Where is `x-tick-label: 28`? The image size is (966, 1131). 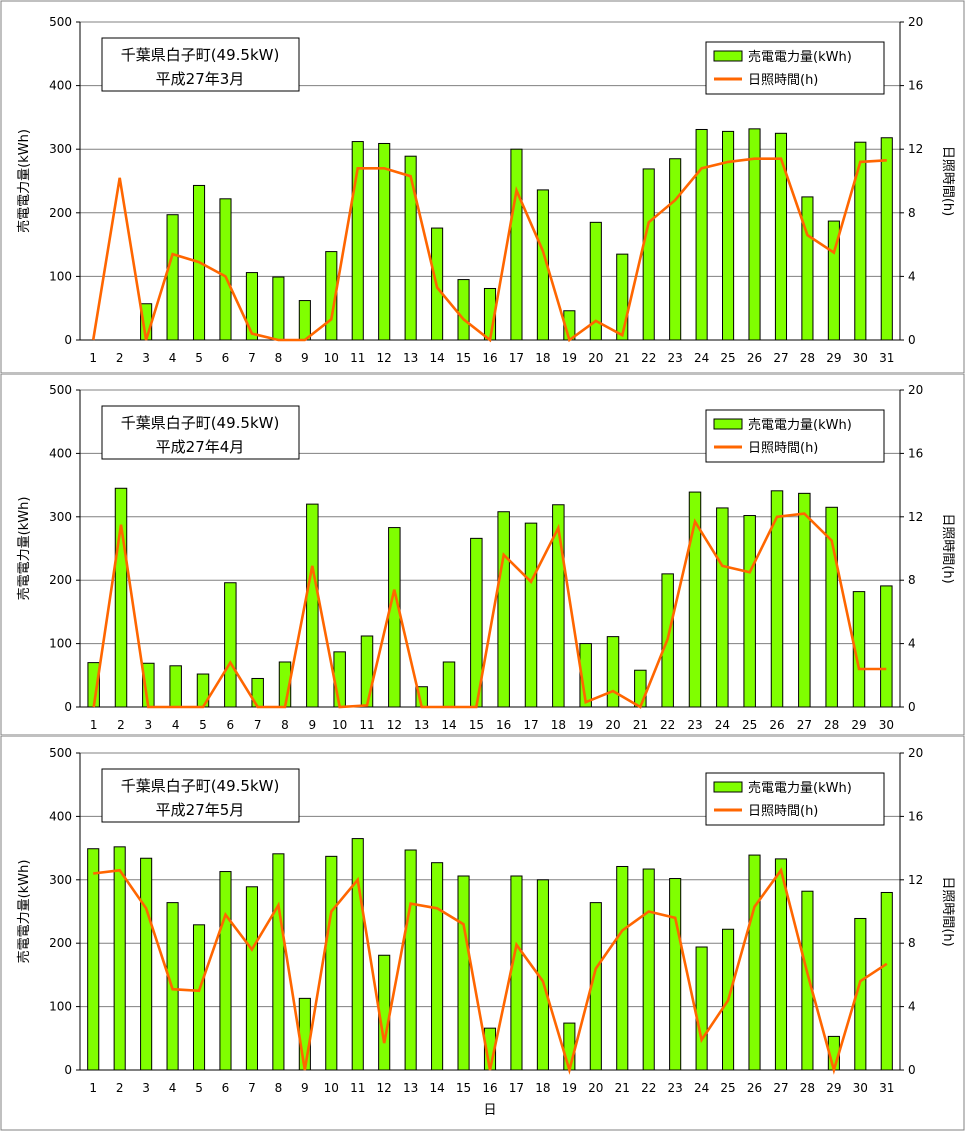 x-tick-label: 28 is located at coordinates (807, 358).